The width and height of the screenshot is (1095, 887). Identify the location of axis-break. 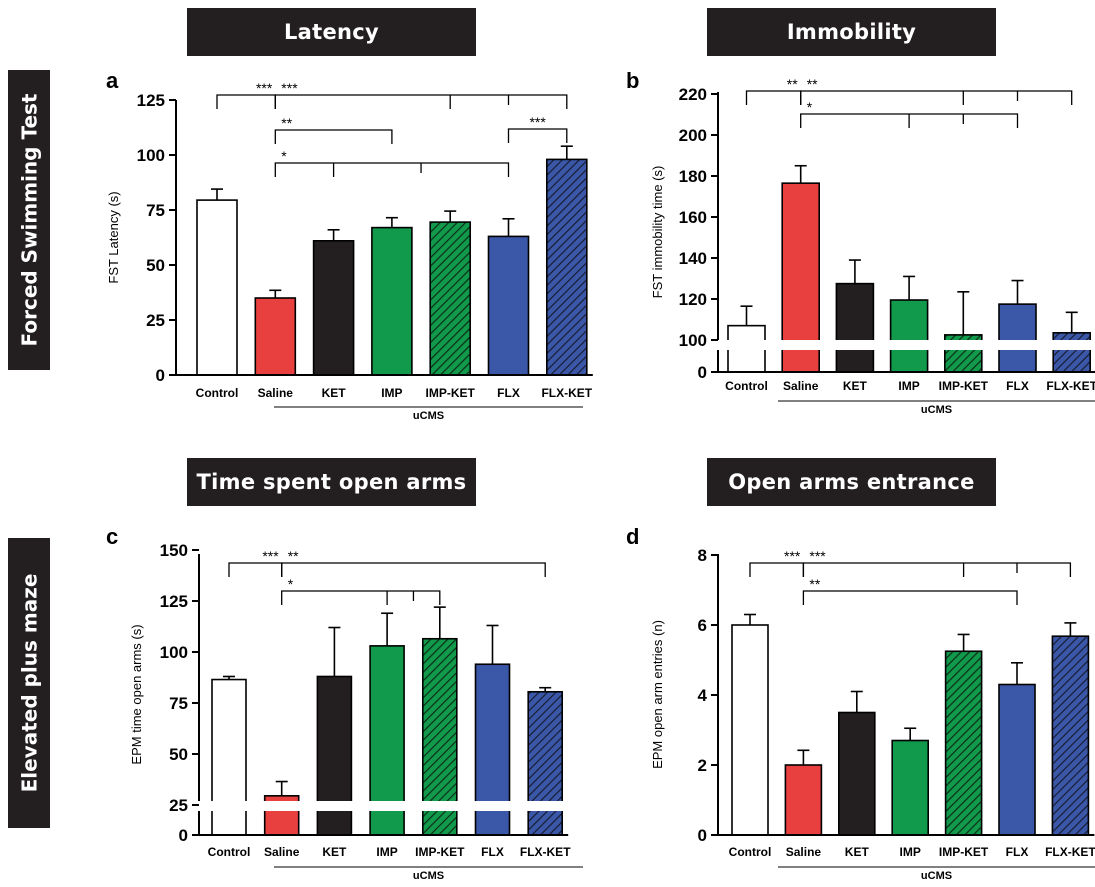
(901, 345).